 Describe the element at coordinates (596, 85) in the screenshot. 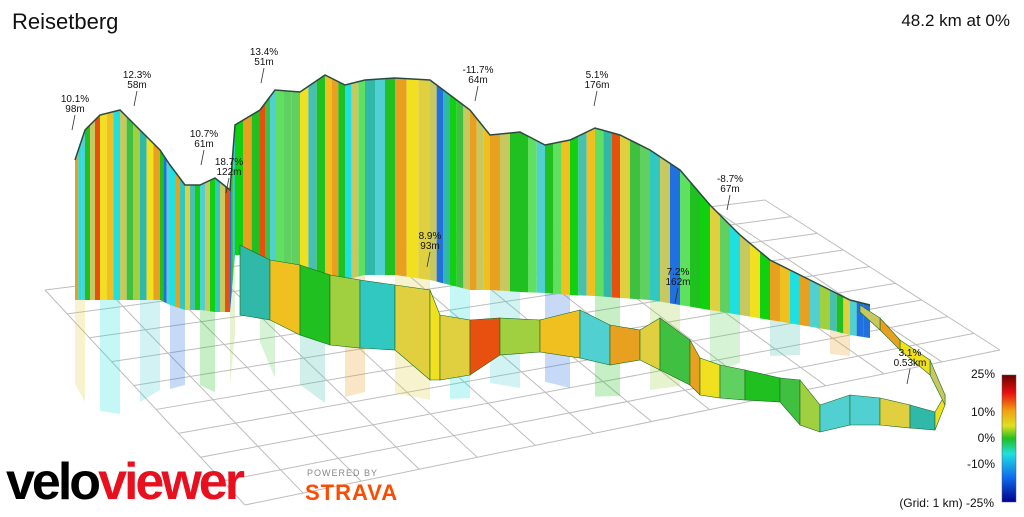

I see `annotation-length: 176m` at that location.